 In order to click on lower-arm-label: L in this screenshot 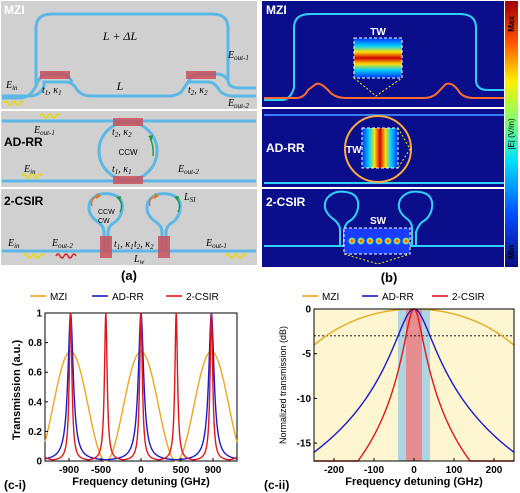, I will do `click(120, 86)`.